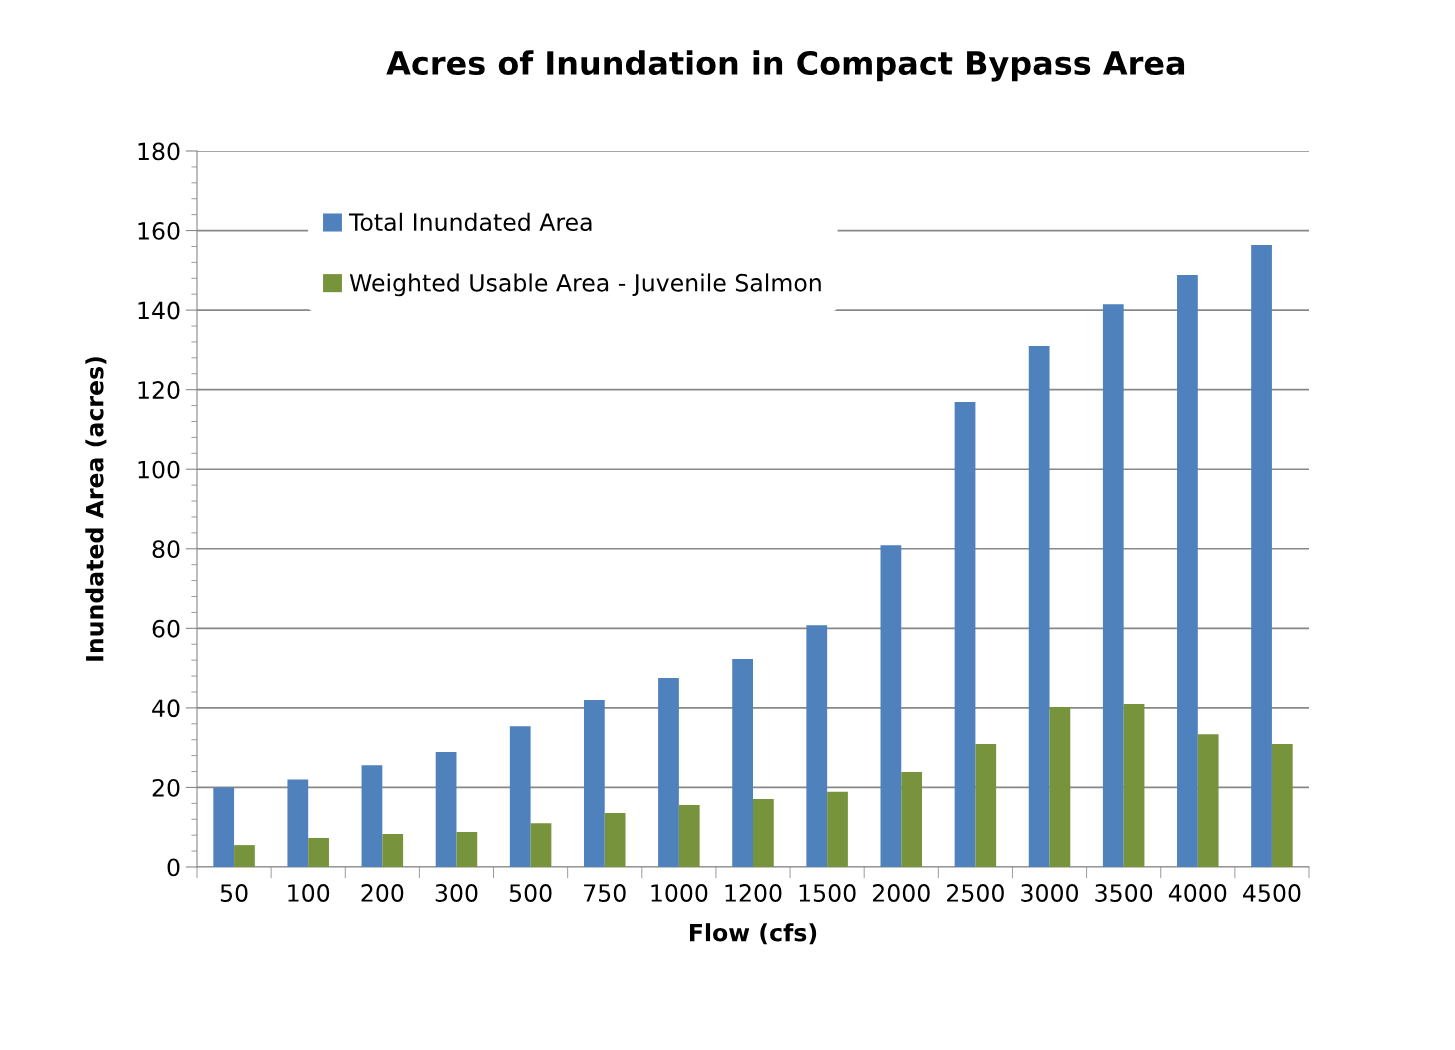 The width and height of the screenshot is (1455, 1050). Describe the element at coordinates (530, 893) in the screenshot. I see `x-tick-label: 500` at that location.